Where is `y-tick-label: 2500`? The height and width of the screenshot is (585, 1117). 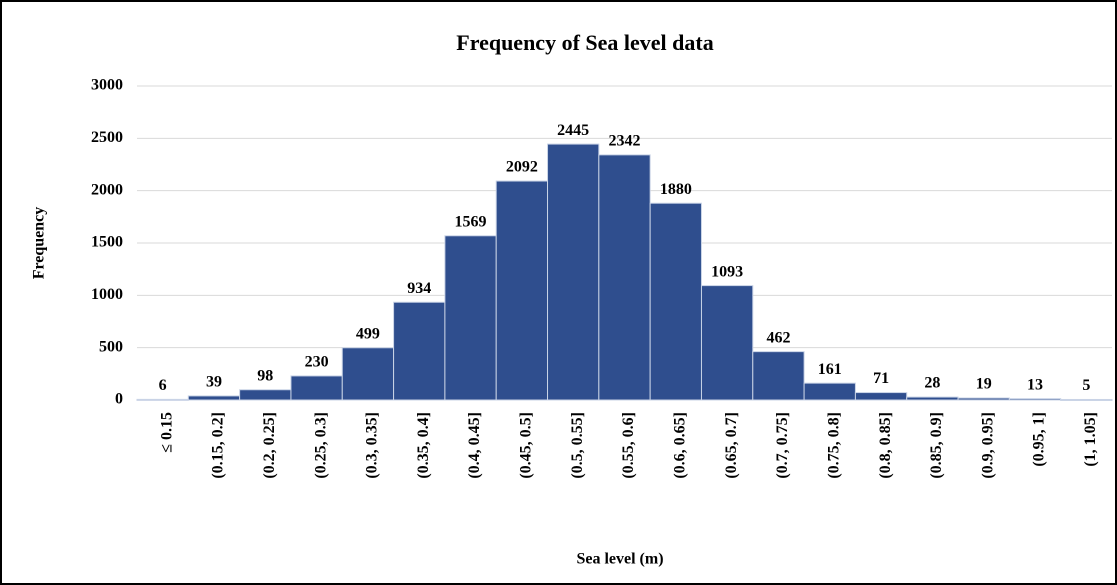
y-tick-label: 2500 is located at coordinates (107, 137).